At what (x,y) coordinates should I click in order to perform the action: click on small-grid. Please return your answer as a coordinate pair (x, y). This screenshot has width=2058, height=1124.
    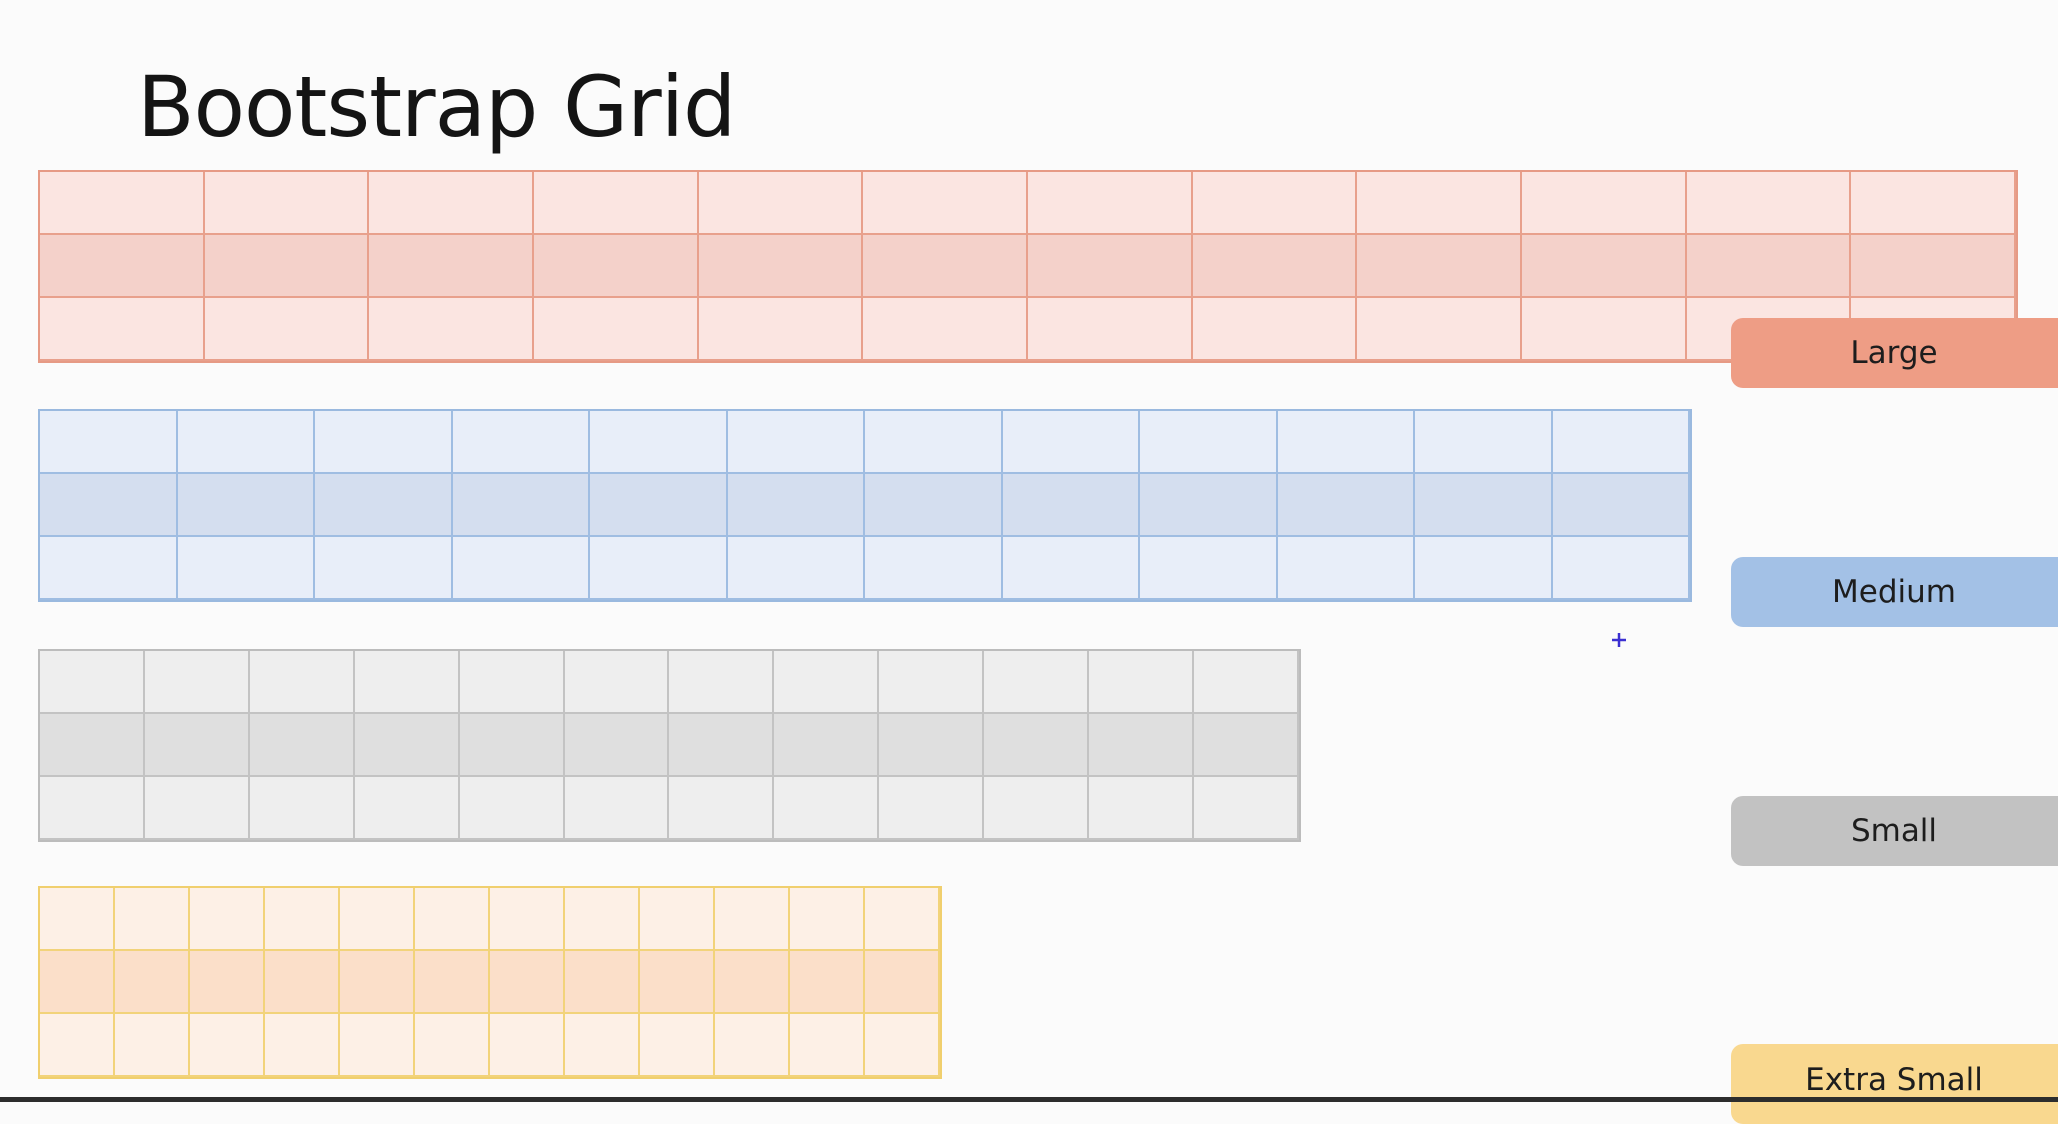
    Looking at the image, I should click on (669, 745).